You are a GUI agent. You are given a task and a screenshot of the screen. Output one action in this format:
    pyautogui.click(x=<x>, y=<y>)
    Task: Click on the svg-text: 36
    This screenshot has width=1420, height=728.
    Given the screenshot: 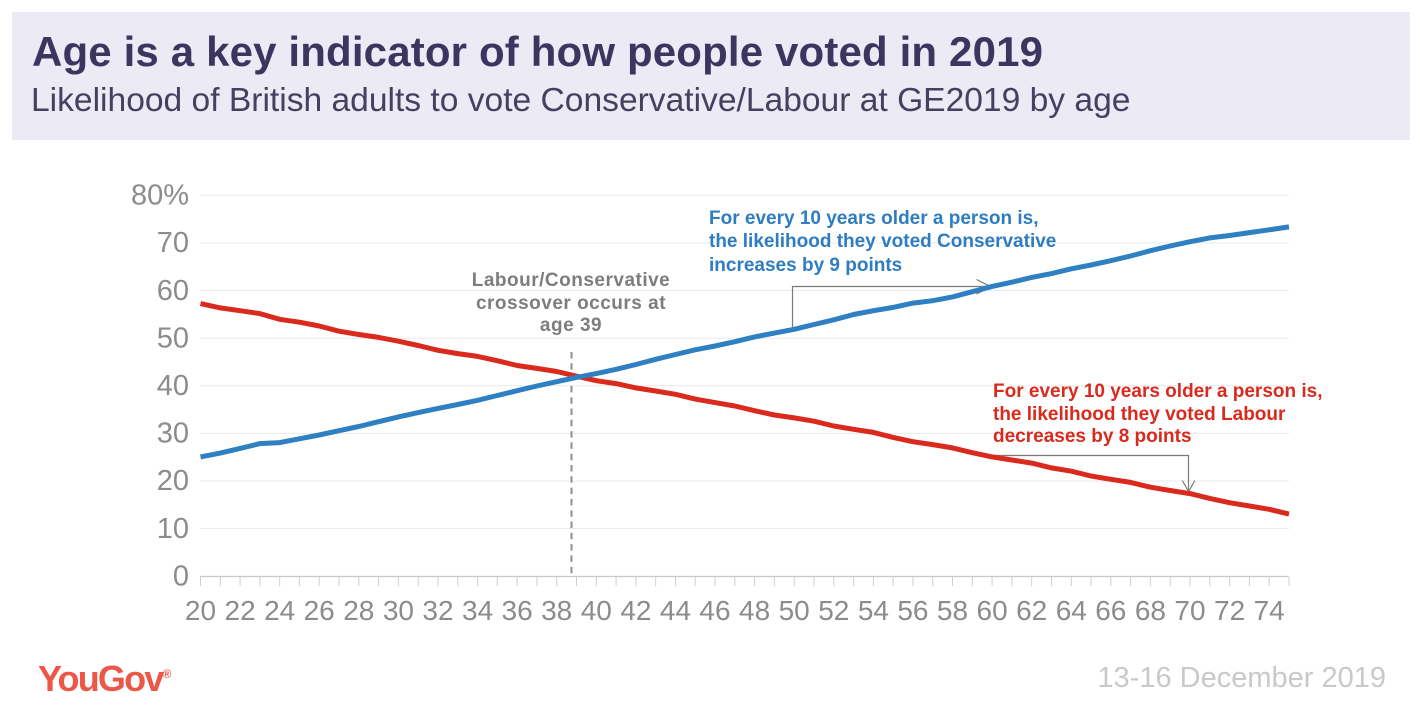 What is the action you would take?
    pyautogui.click(x=517, y=610)
    